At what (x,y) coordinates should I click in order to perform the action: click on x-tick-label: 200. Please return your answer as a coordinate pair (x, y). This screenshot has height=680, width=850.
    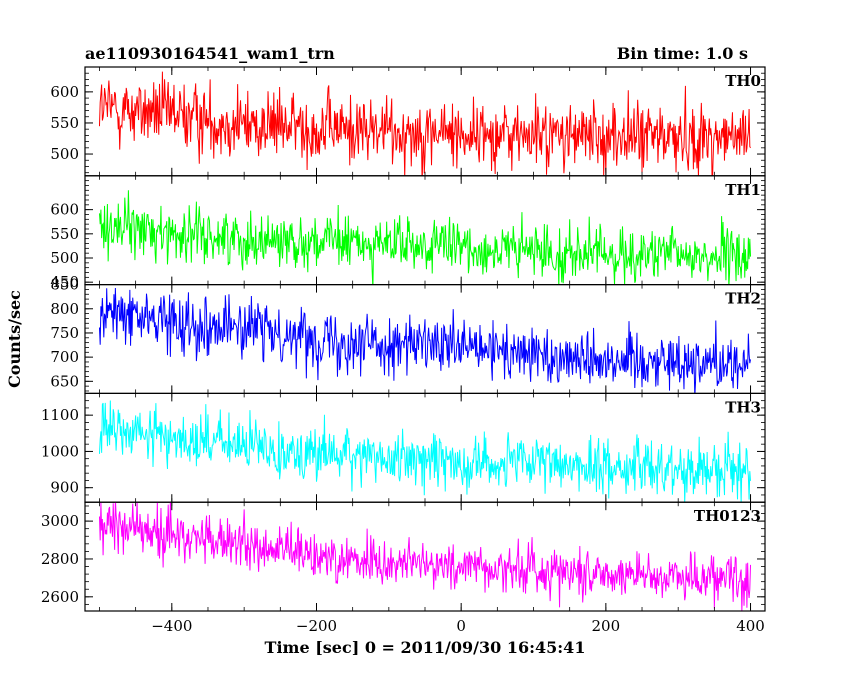
    Looking at the image, I should click on (606, 626).